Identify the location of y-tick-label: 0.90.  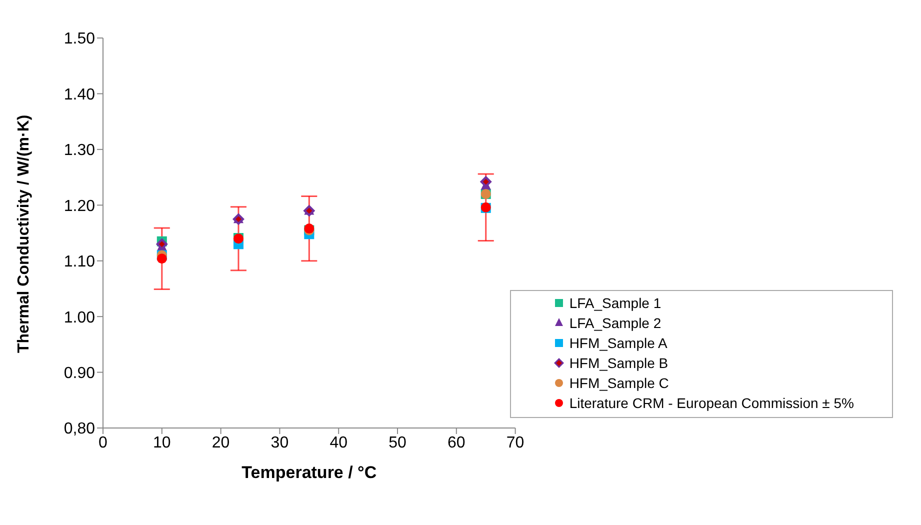
(80, 373).